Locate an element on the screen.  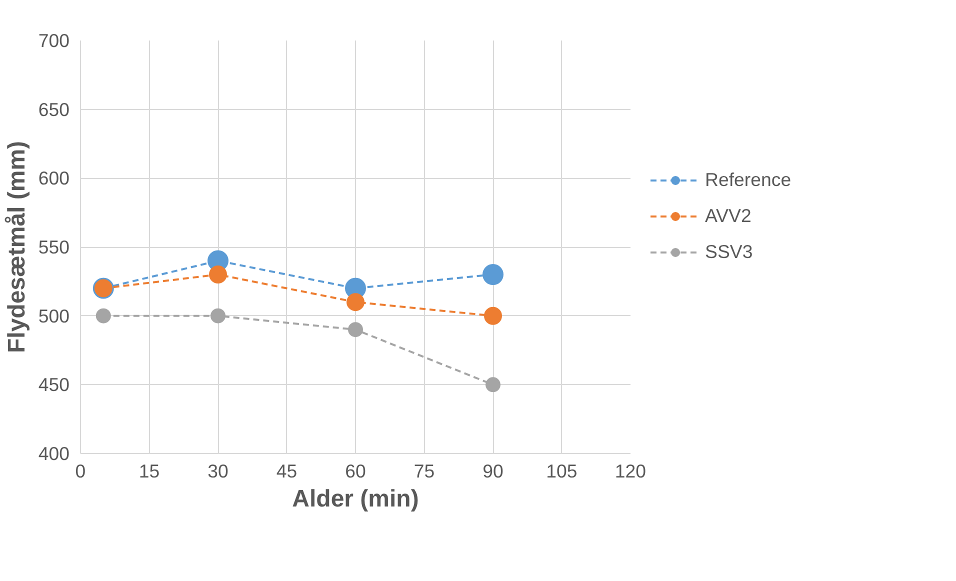
y-tick-label: 500 is located at coordinates (54, 315).